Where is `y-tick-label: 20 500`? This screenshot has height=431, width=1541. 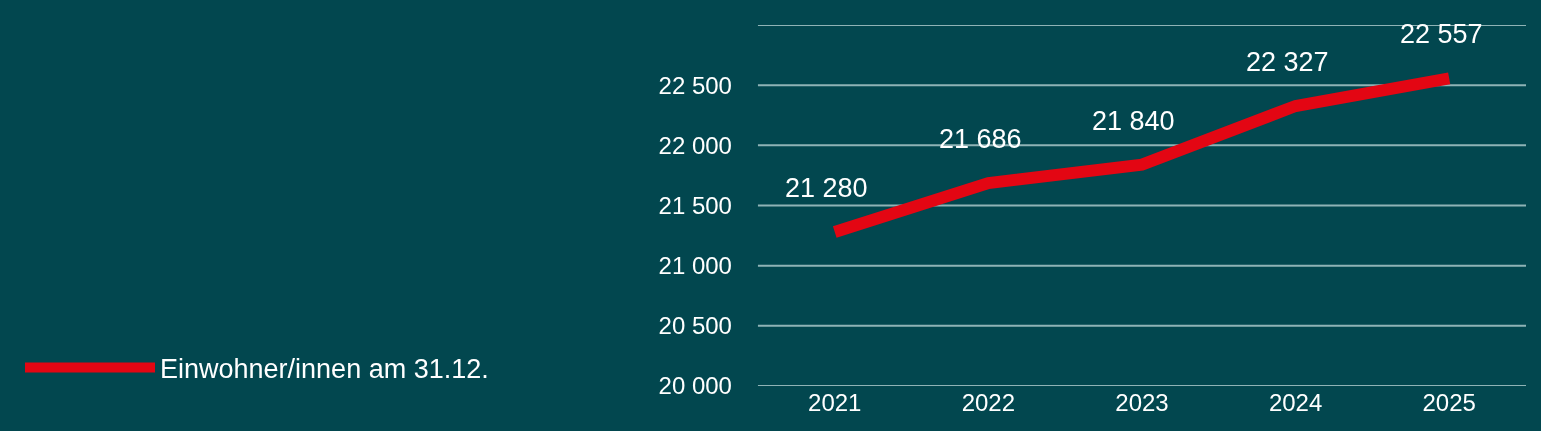 y-tick-label: 20 500 is located at coordinates (695, 326).